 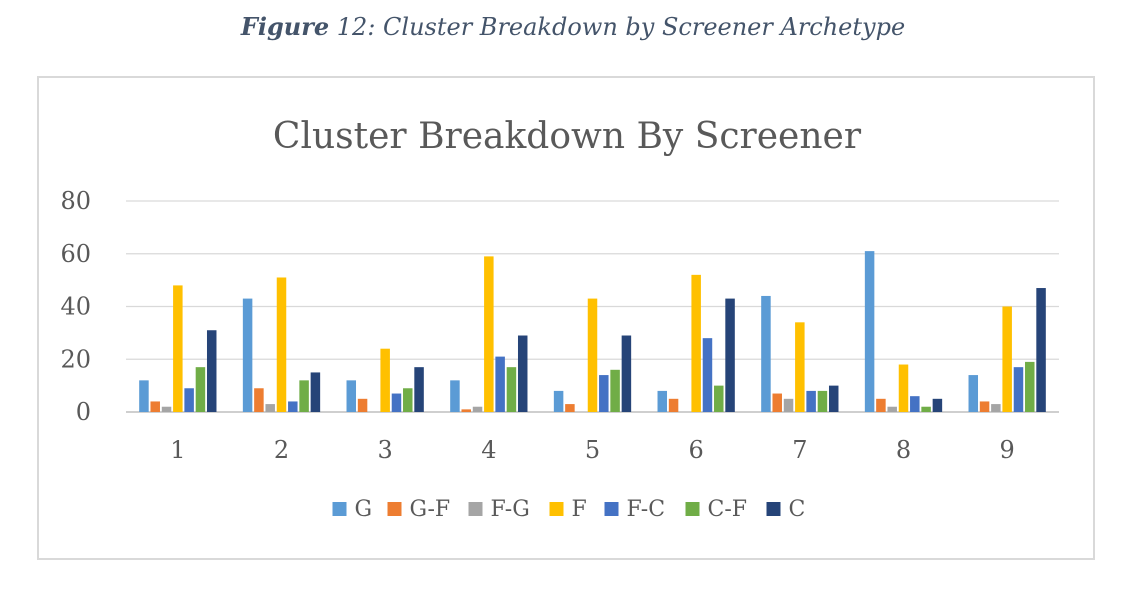 I want to click on x-tick-label: 2, so click(x=281, y=450).